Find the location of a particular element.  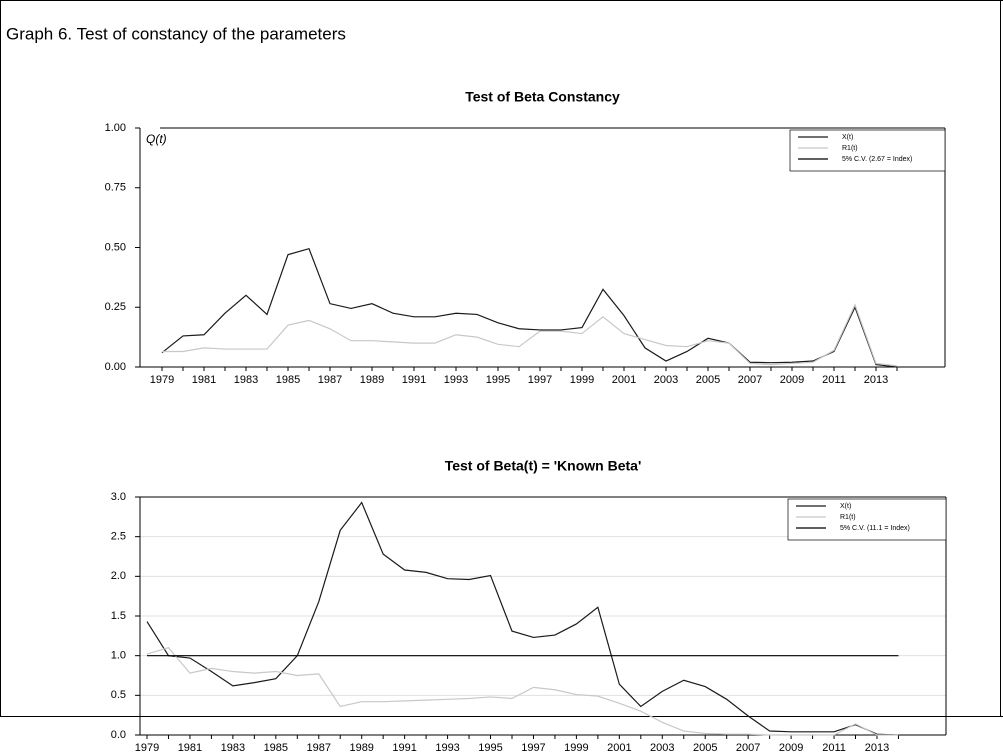

y-tick-label: 2.0 is located at coordinates (118, 576).